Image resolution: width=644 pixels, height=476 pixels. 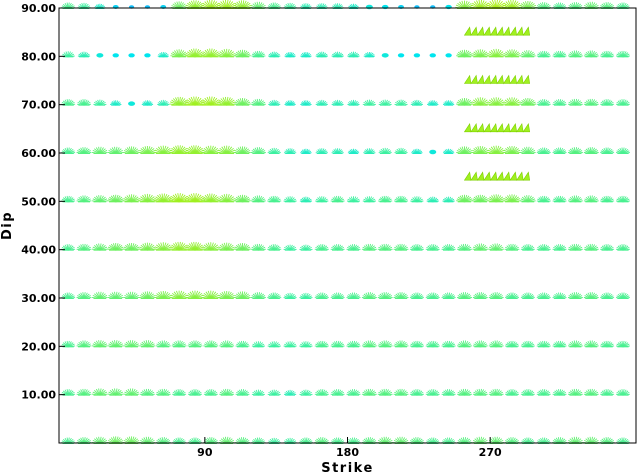 What do you see at coordinates (349, 448) in the screenshot?
I see `x-axis-ticks: 90 180 270` at bounding box center [349, 448].